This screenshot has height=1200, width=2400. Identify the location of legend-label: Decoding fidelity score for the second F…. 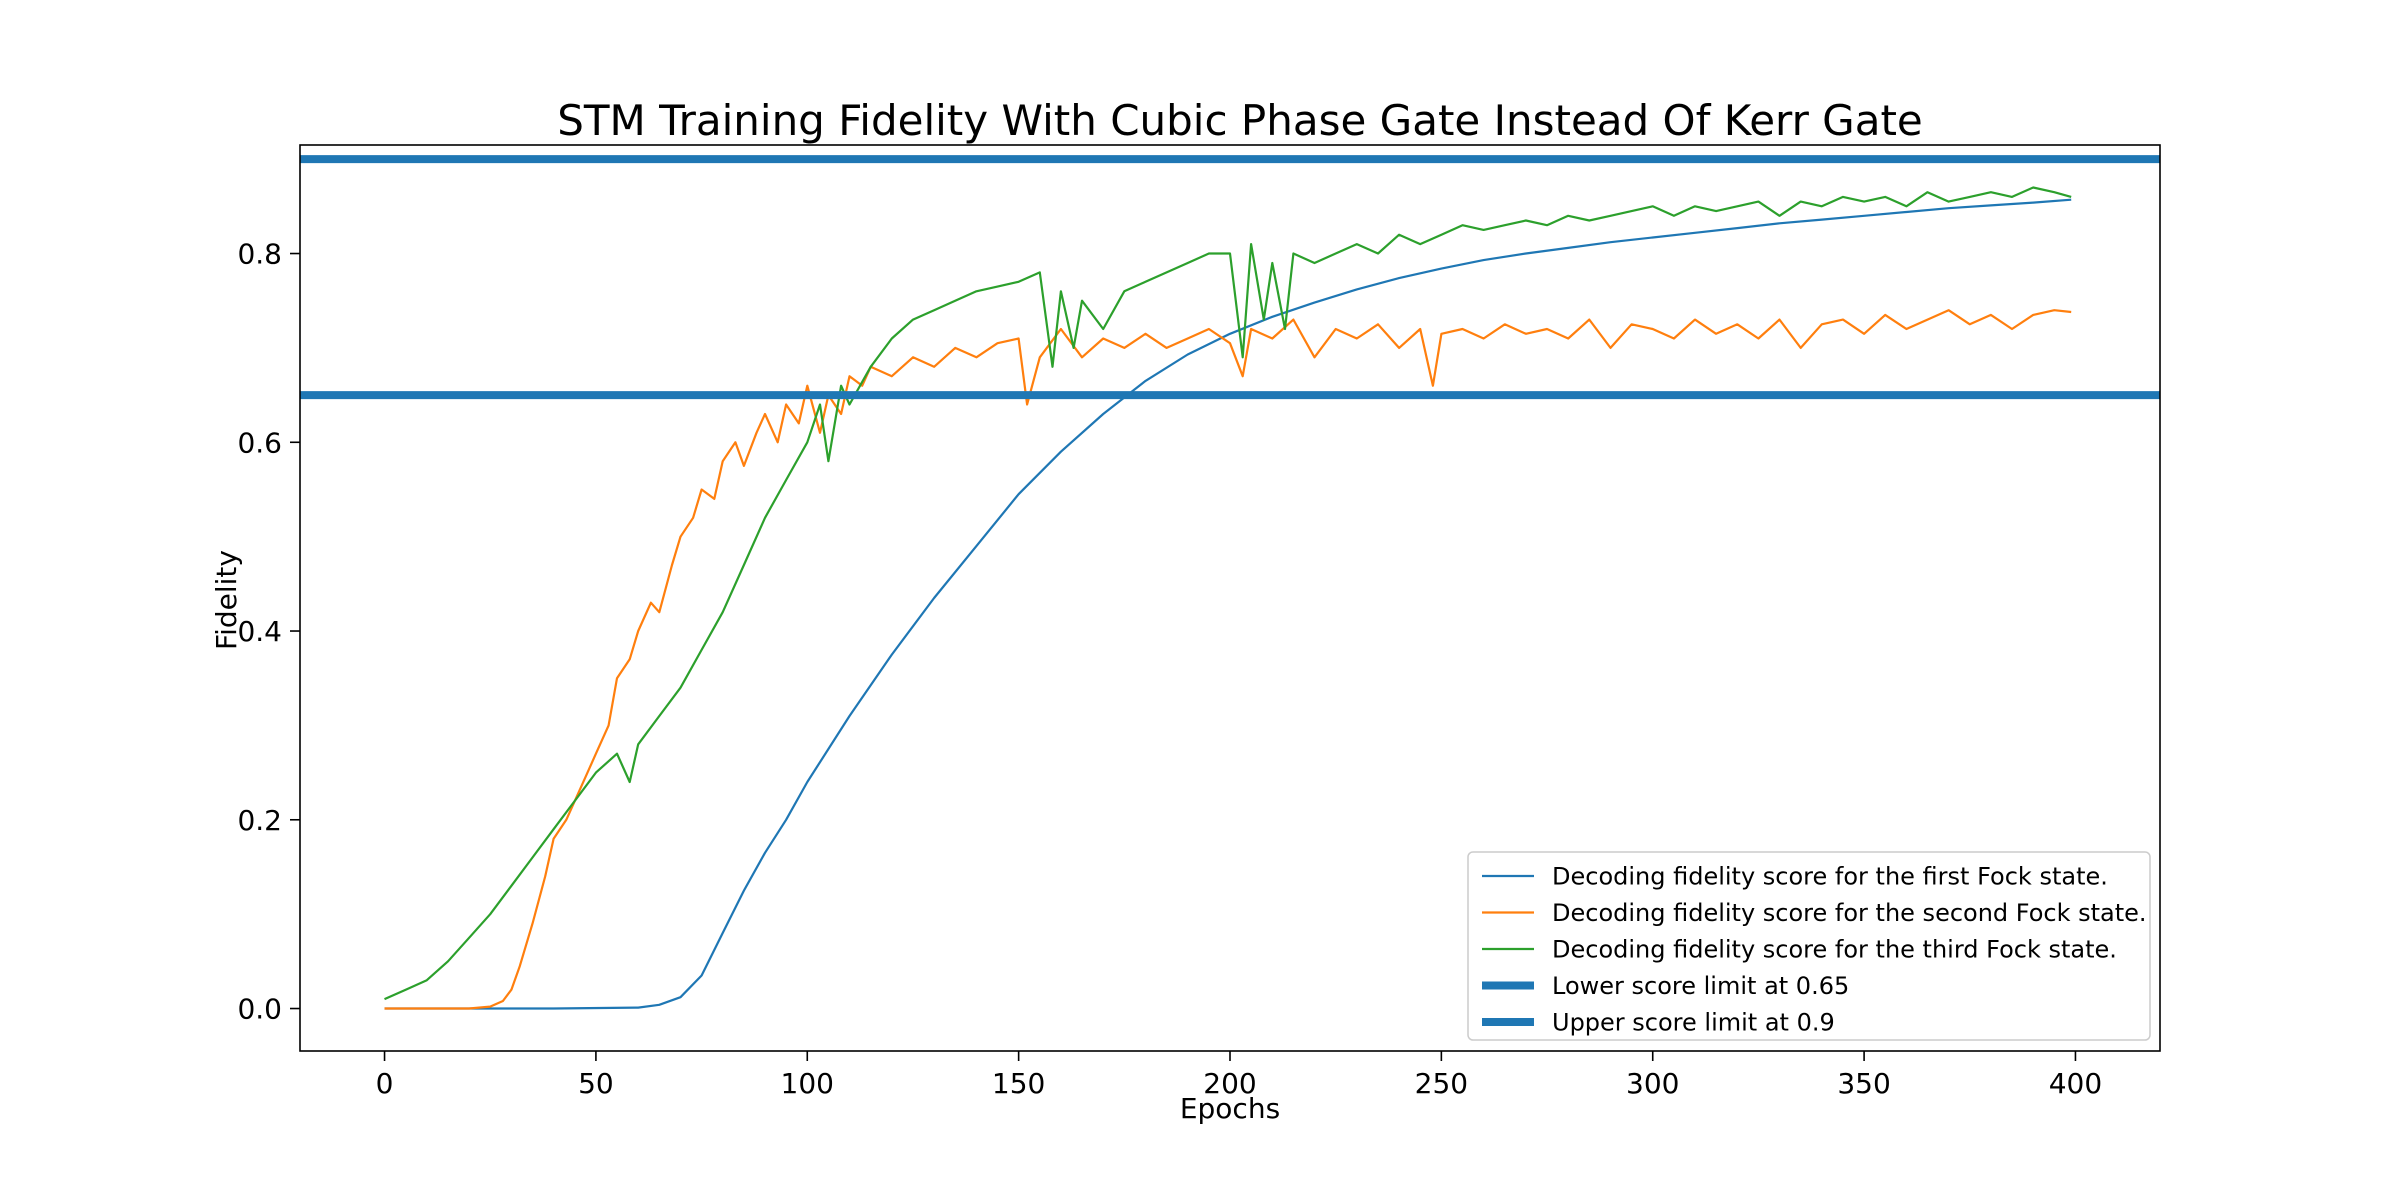
(1849, 913).